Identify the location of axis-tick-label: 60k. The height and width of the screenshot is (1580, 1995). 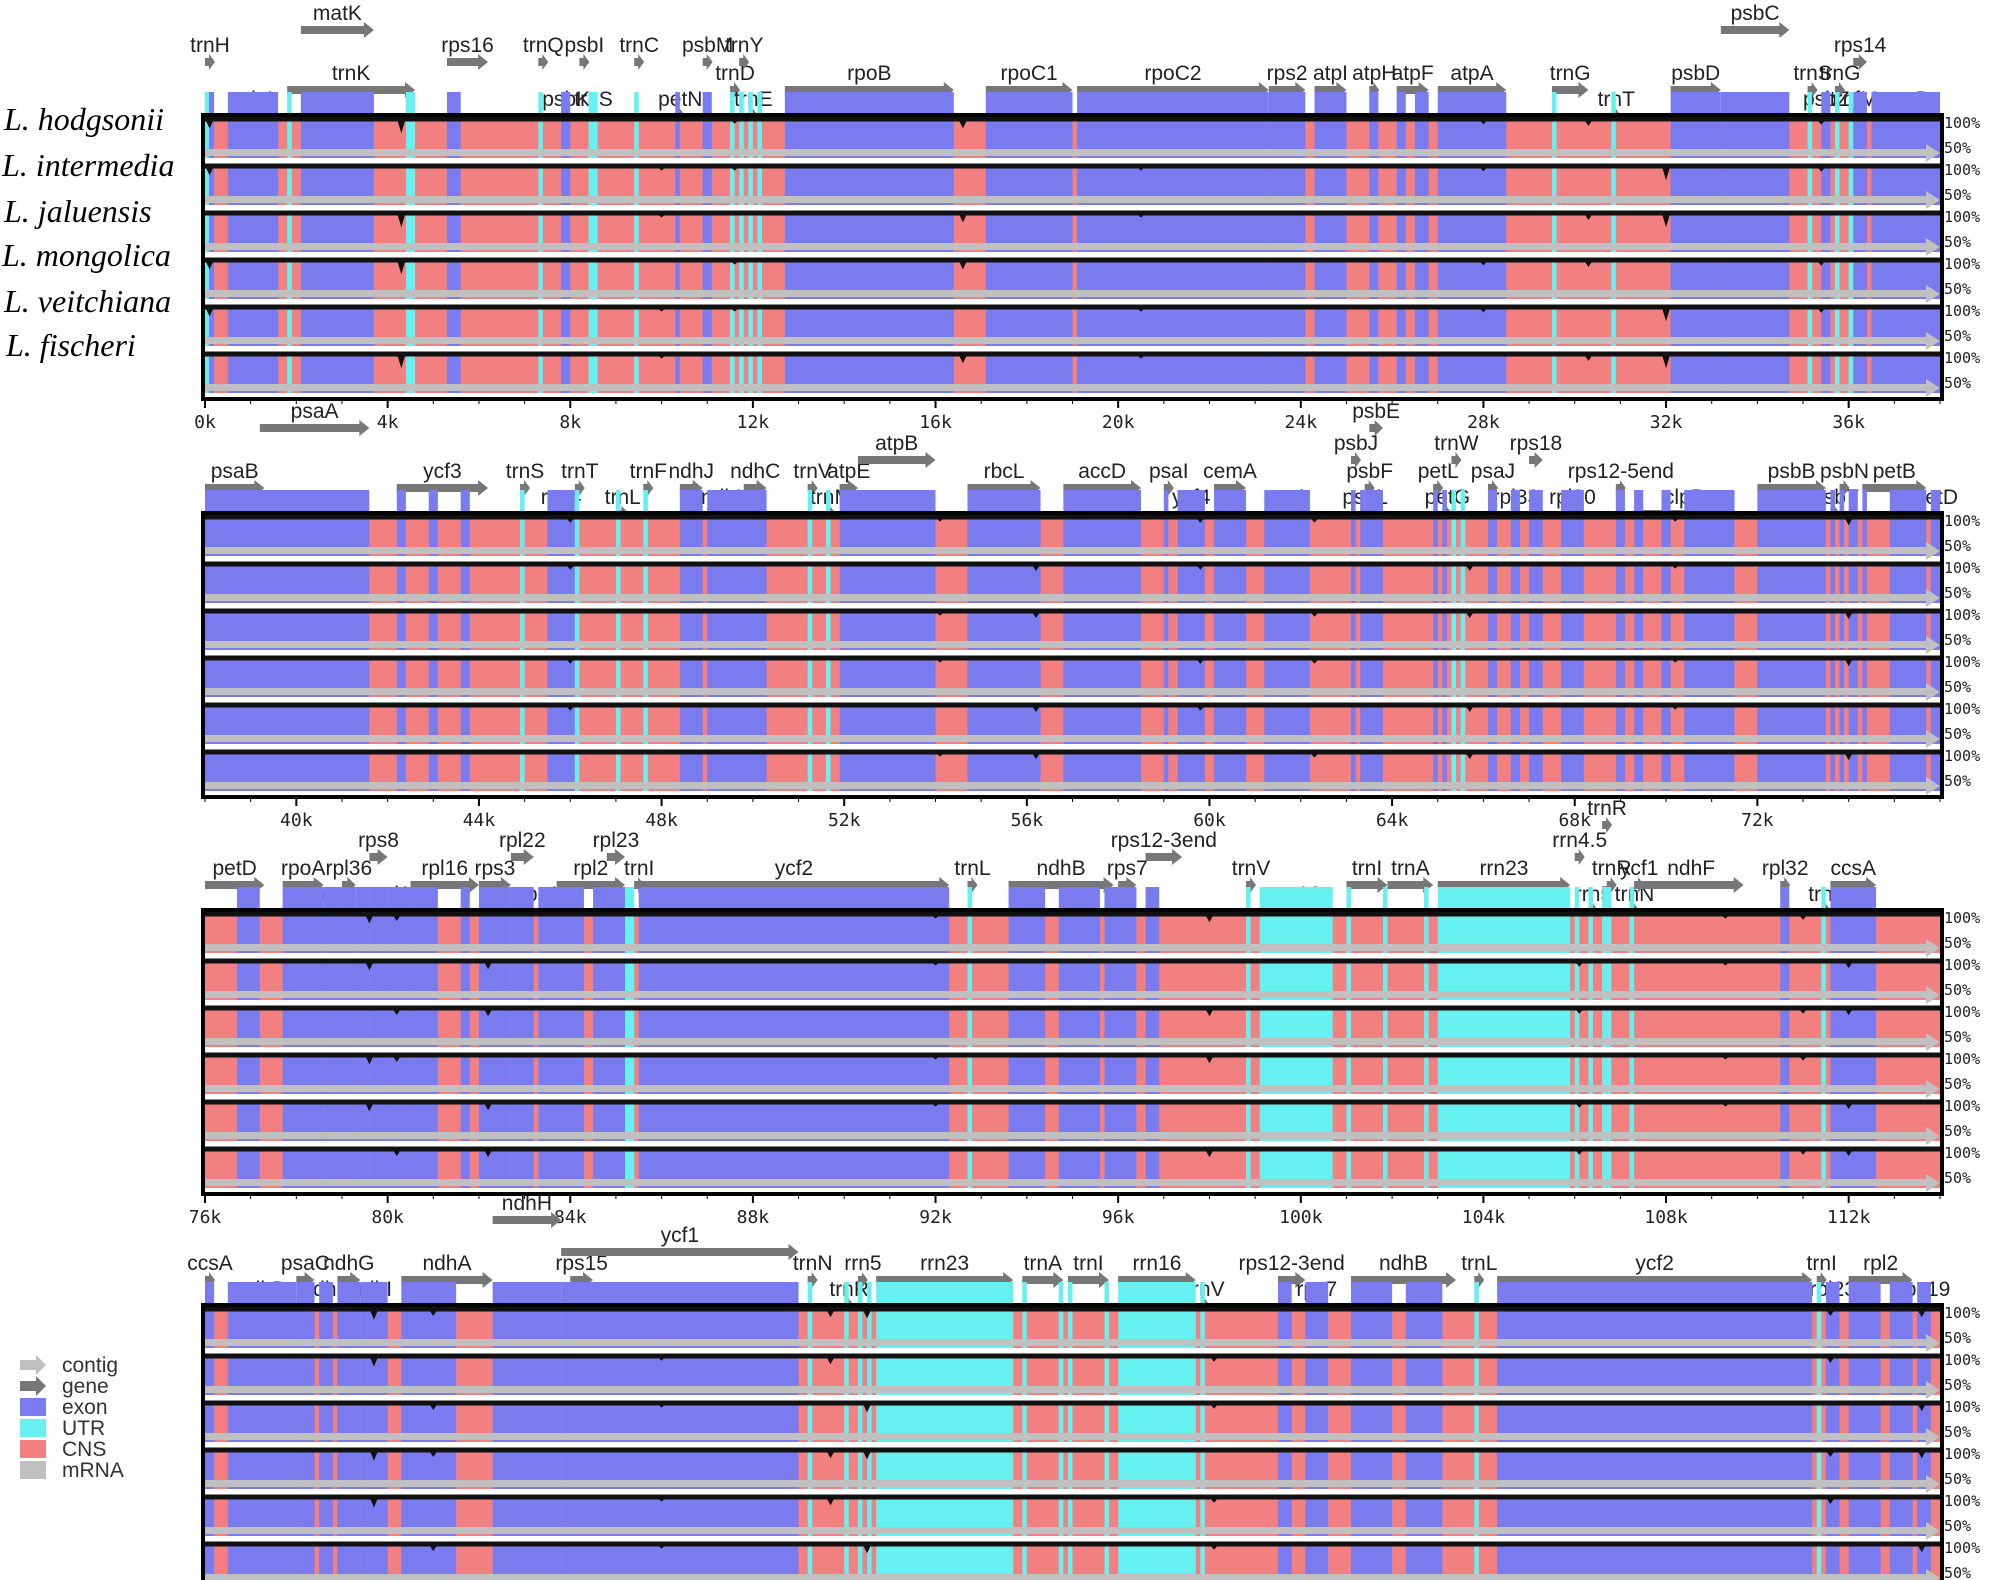
(1209, 820).